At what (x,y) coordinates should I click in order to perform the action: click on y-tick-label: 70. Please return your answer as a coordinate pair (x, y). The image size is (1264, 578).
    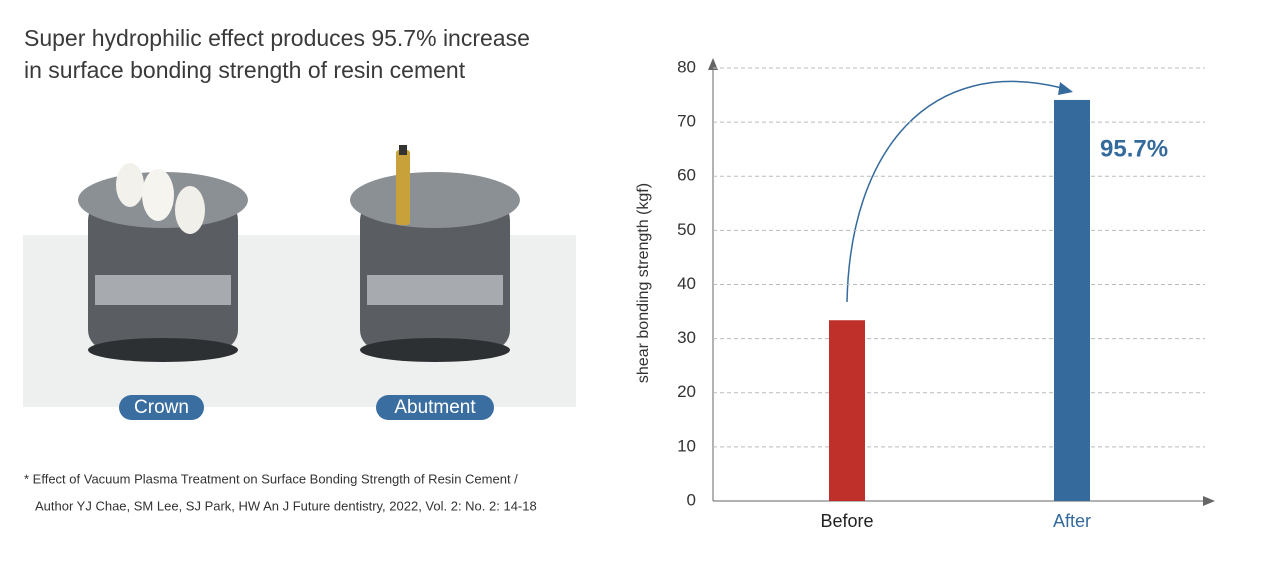
    Looking at the image, I should click on (686, 121).